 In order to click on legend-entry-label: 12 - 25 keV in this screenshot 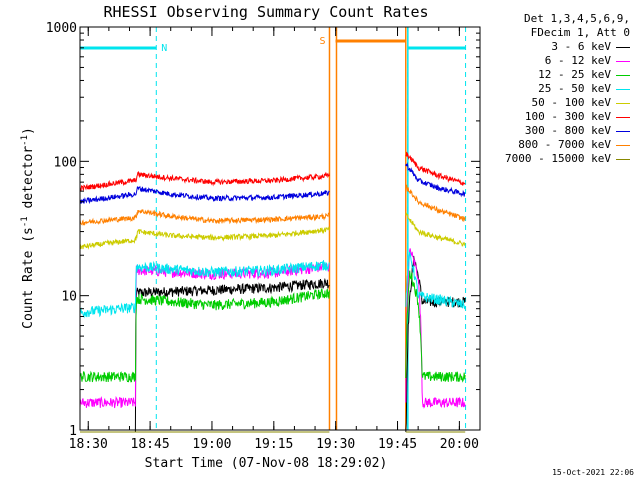, I will do `click(574, 74)`.